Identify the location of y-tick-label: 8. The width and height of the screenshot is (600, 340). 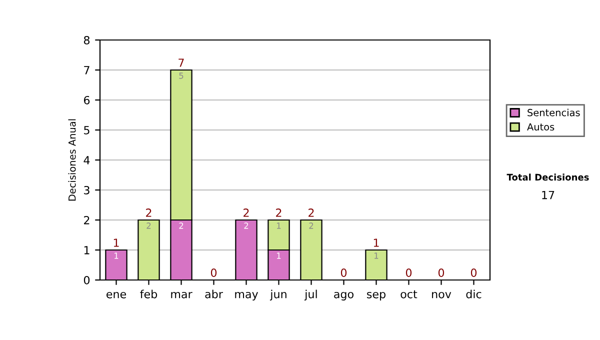
(87, 40).